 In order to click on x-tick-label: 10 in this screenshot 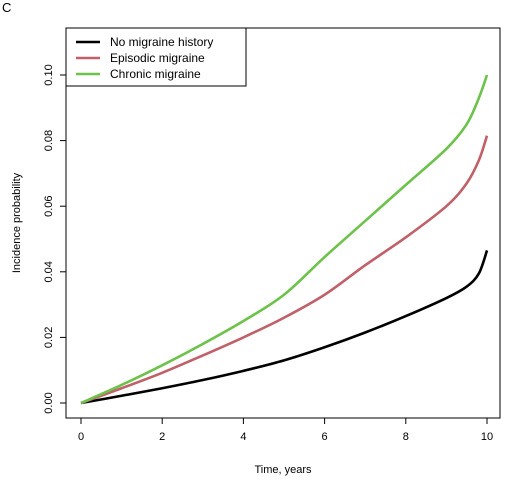, I will do `click(487, 437)`.